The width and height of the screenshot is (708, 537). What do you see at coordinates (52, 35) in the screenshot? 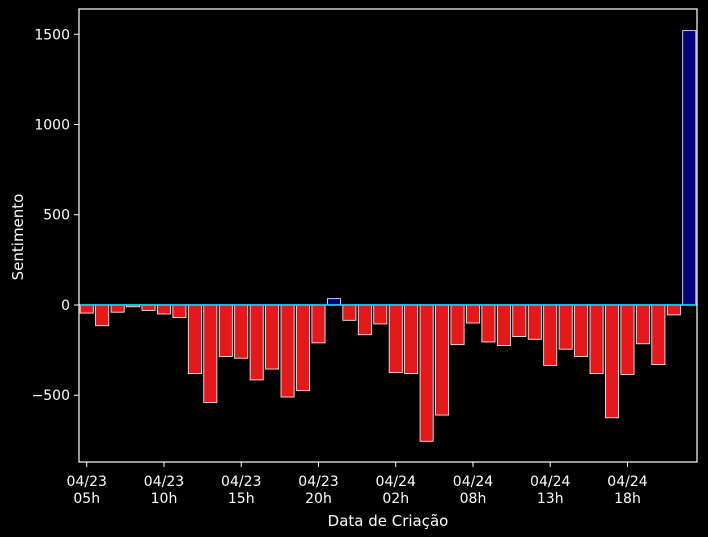
I see `y-tick-label: 1500` at bounding box center [52, 35].